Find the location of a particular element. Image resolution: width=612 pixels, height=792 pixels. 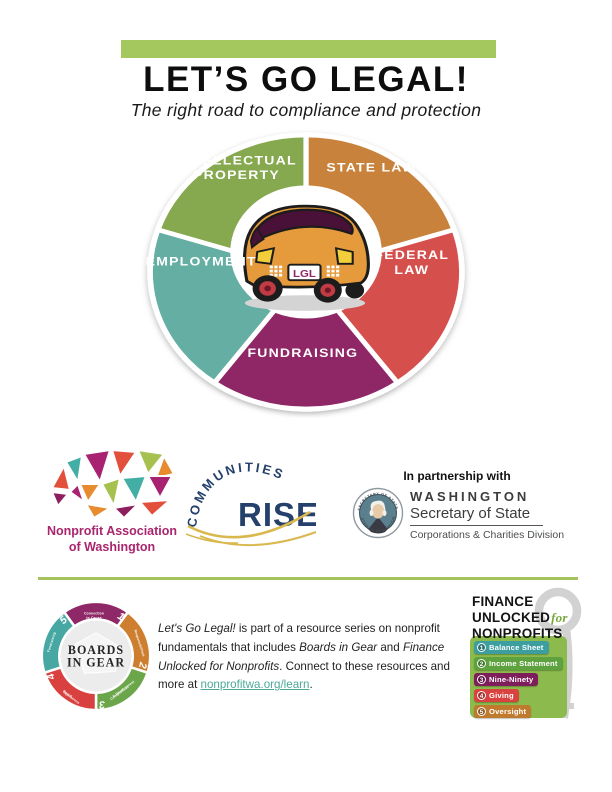

license-plate: LGL is located at coordinates (304, 274).